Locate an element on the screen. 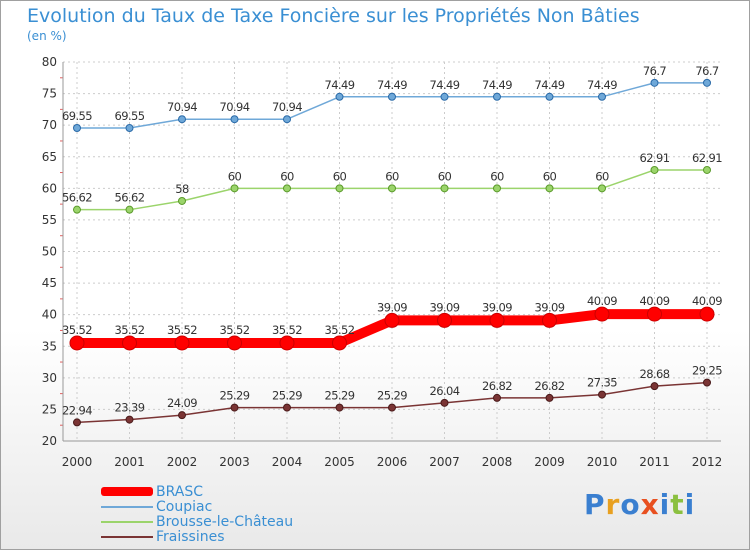  data-label: 69.55 is located at coordinates (130, 116).